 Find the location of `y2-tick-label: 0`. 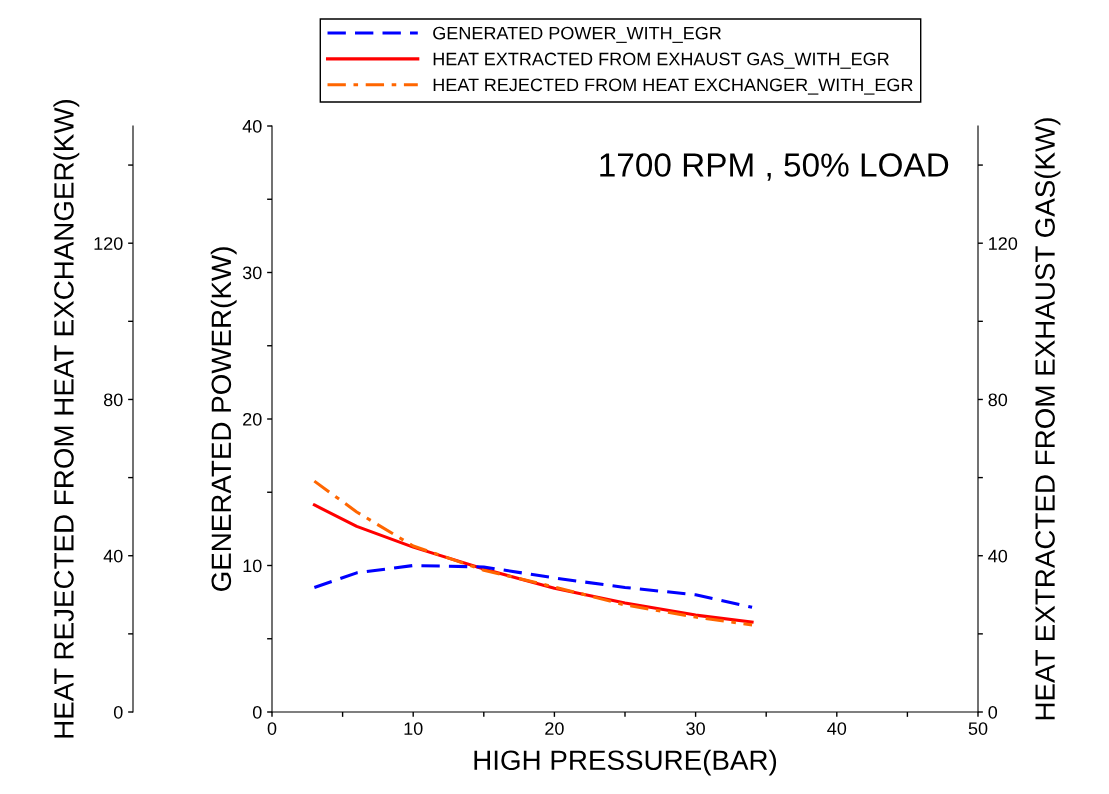

y2-tick-label: 0 is located at coordinates (993, 712).